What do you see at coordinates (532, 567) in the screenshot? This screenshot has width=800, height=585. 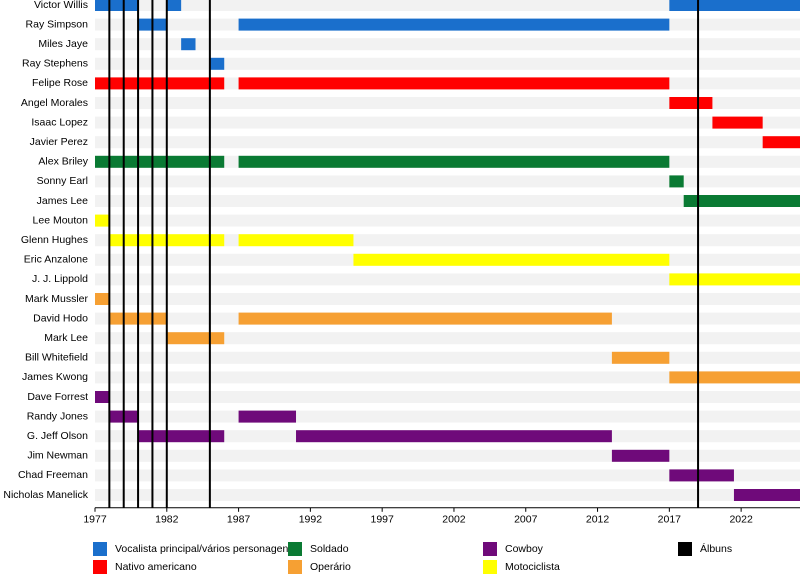 I see `legend-label: Motociclista` at bounding box center [532, 567].